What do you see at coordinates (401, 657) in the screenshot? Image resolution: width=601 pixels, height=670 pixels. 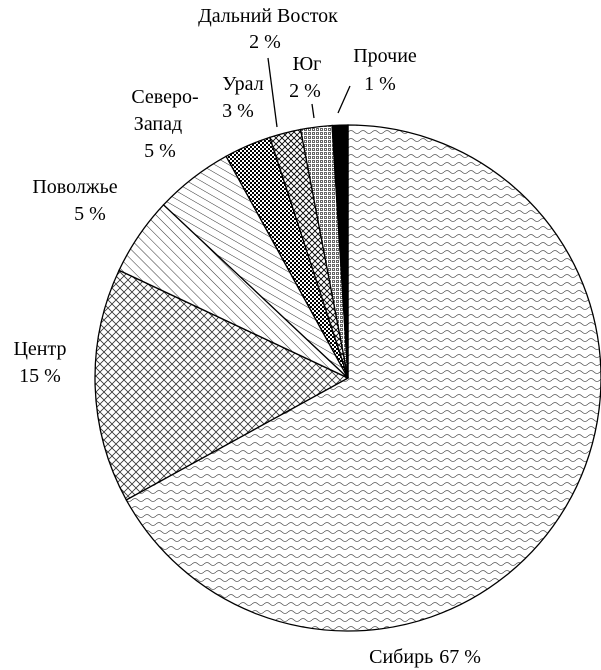 I see `category-label: Сибирь` at bounding box center [401, 657].